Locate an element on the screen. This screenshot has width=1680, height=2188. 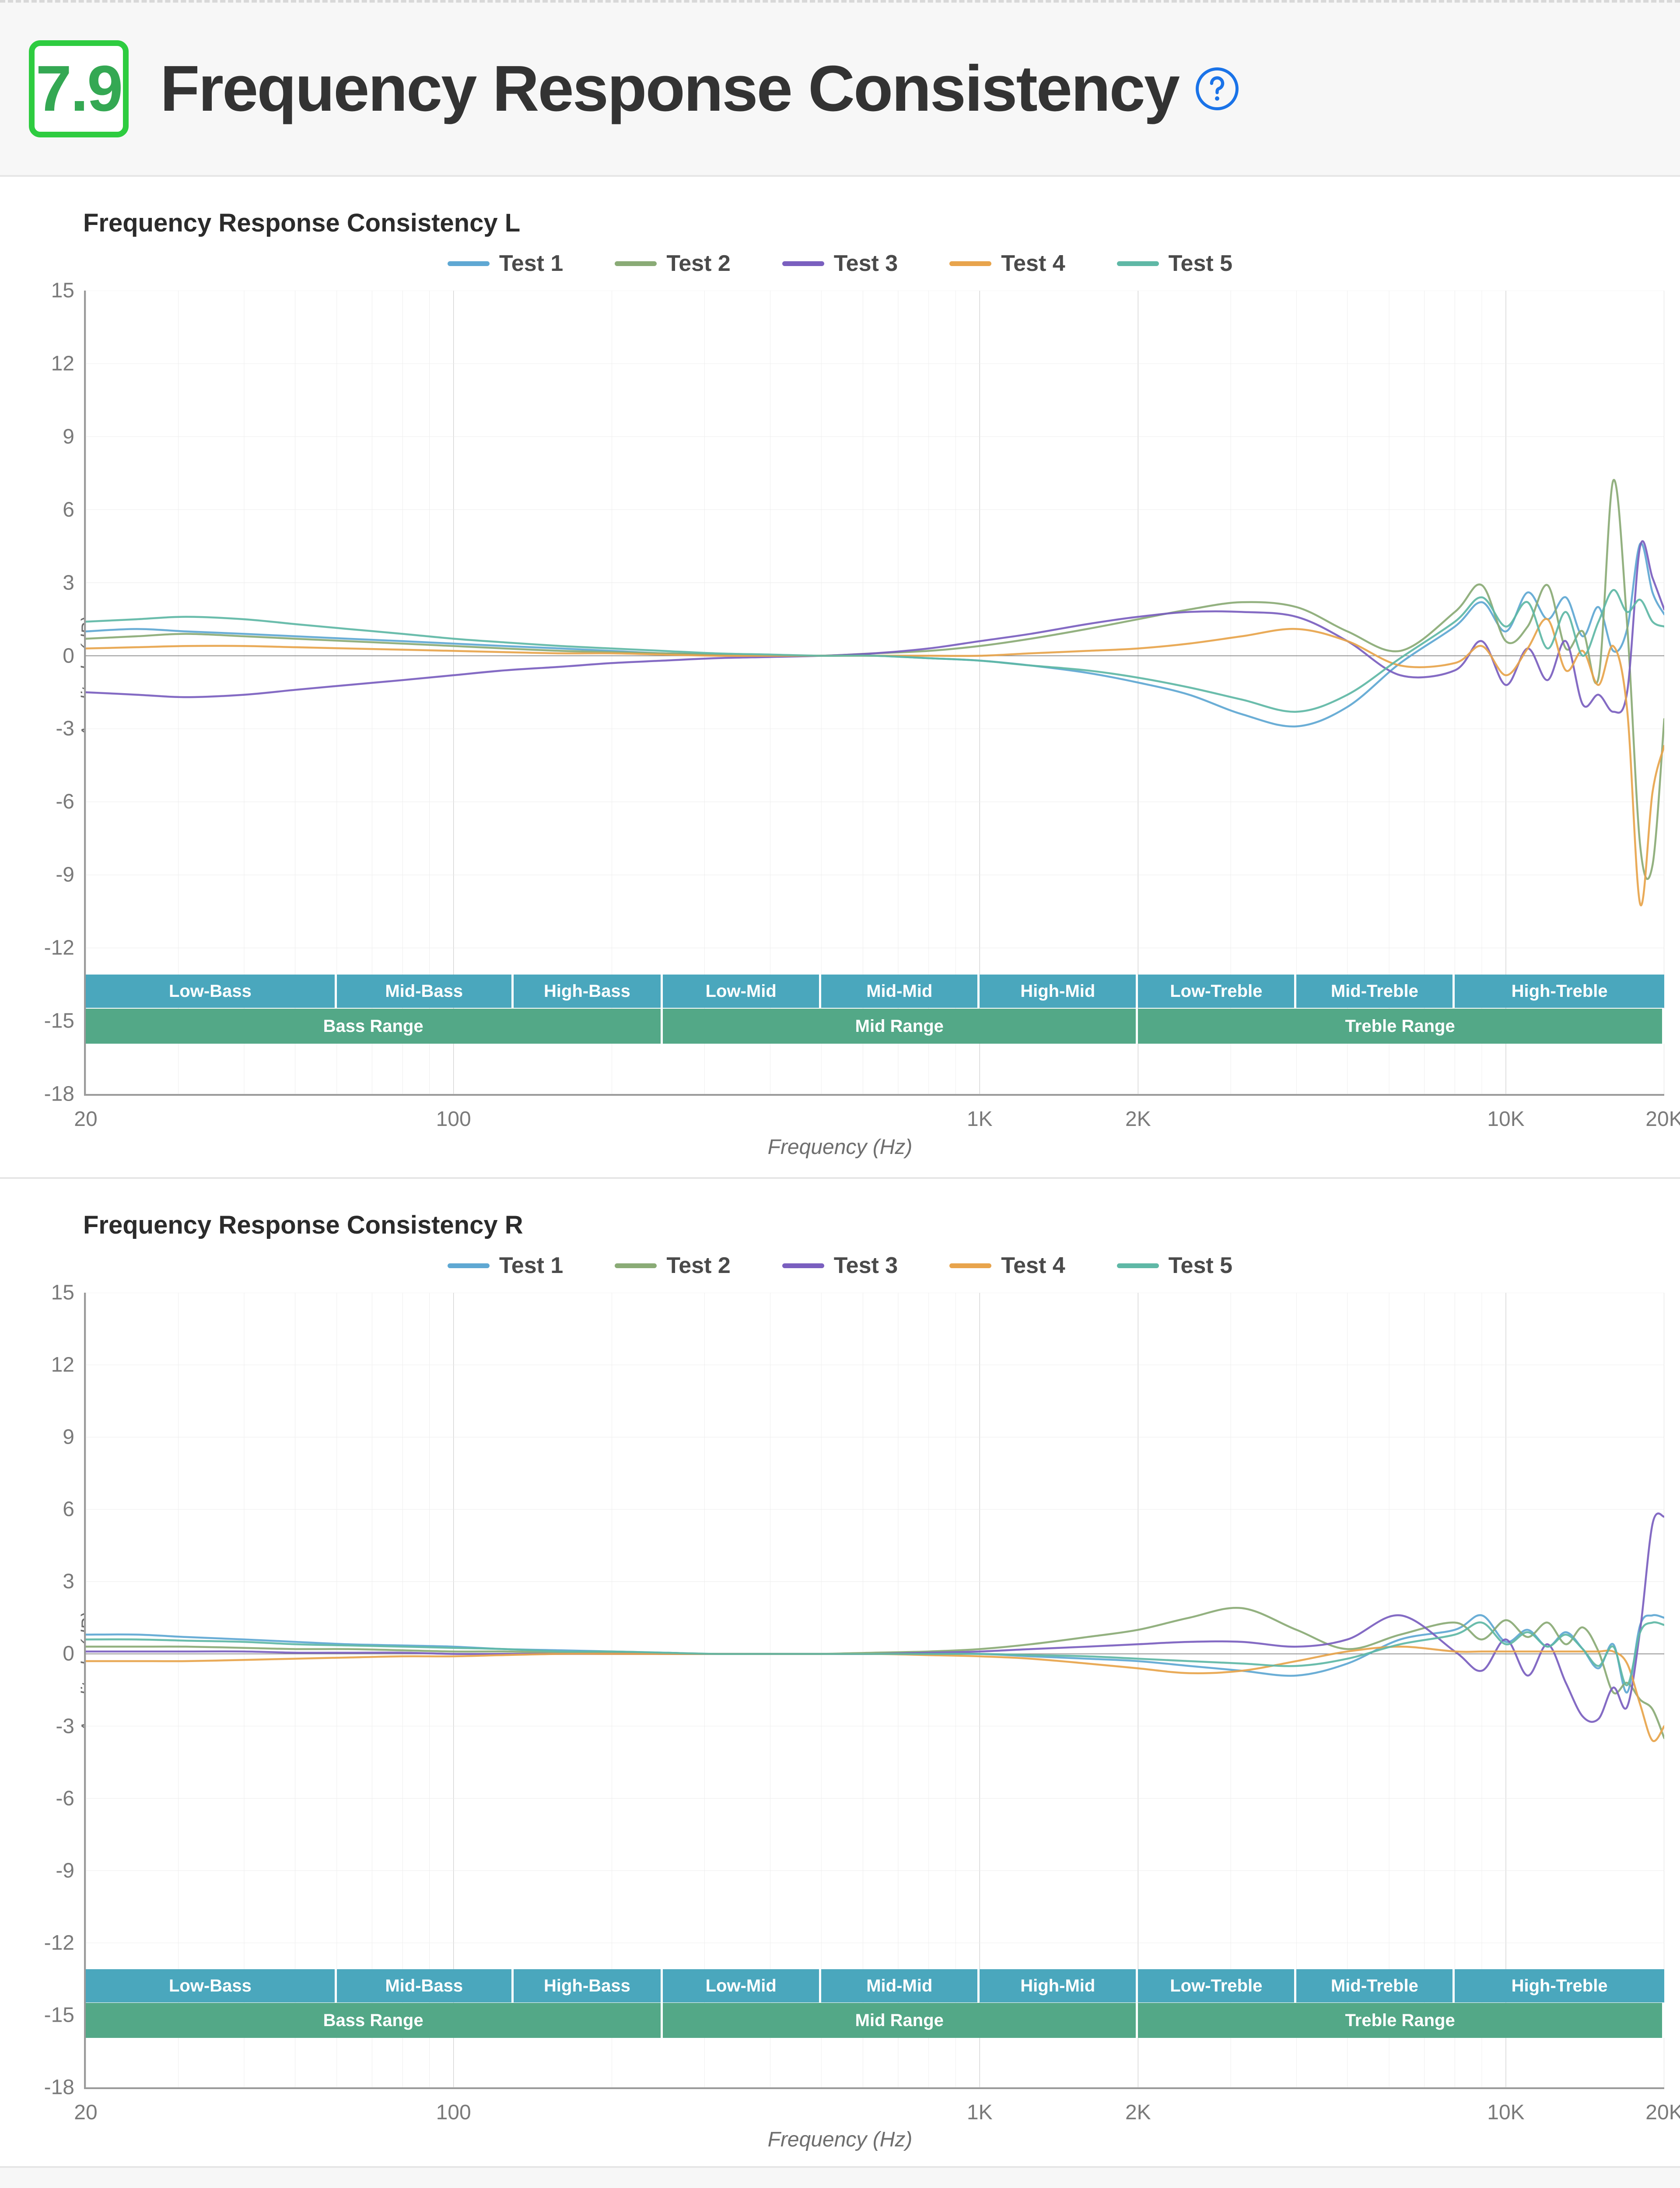
frequency-range-cell: Bass Range is located at coordinates (374, 1026).